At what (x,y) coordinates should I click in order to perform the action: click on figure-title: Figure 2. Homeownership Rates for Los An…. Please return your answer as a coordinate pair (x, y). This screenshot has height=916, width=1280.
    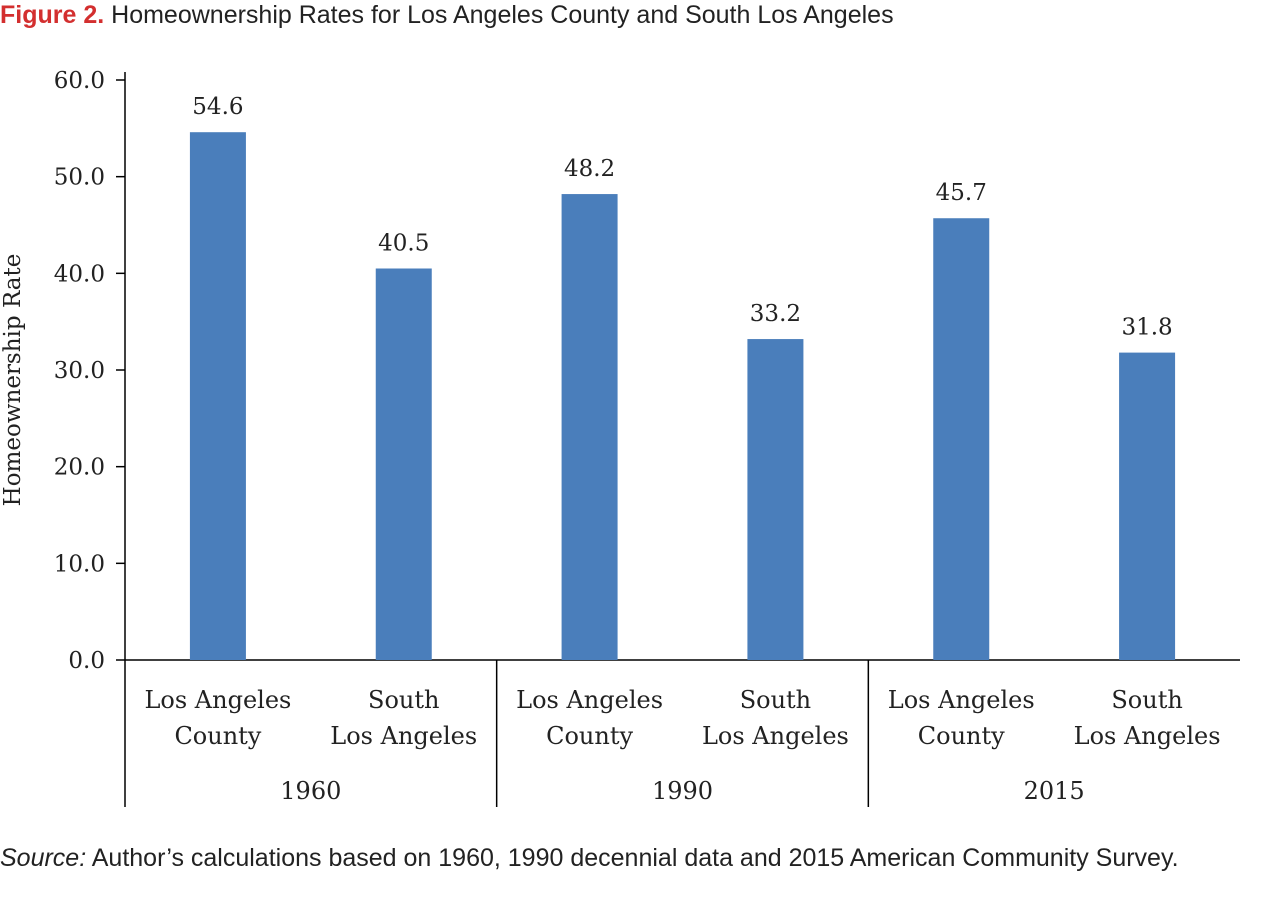
    Looking at the image, I should click on (640, 15).